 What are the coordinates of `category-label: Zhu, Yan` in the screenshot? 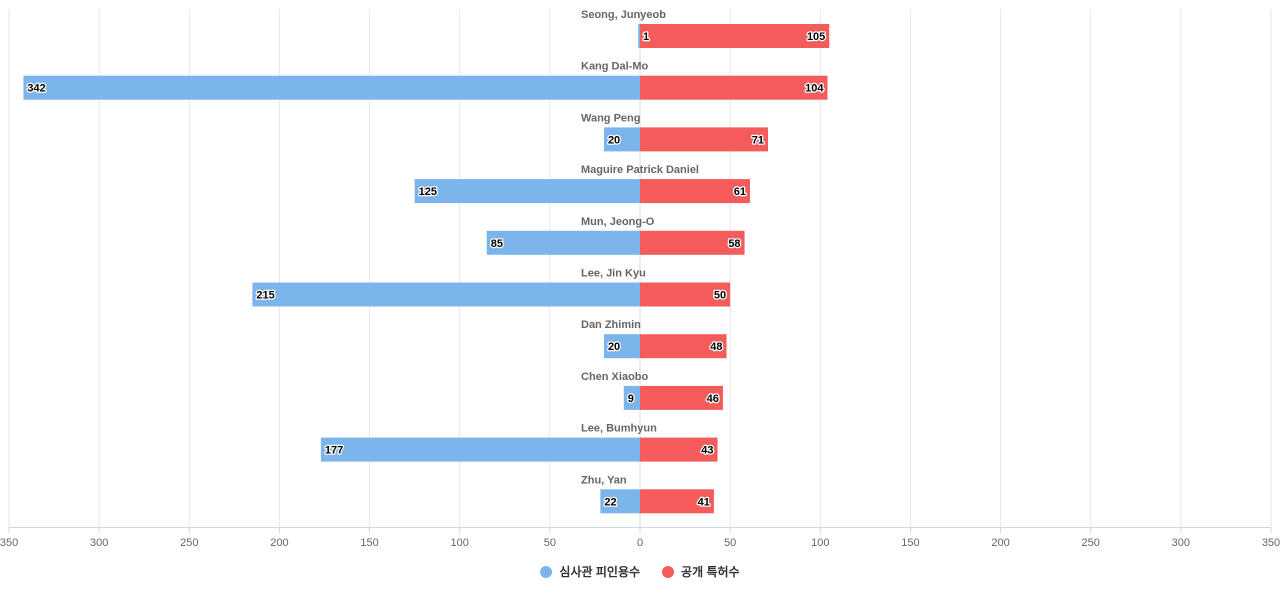 It's located at (604, 480).